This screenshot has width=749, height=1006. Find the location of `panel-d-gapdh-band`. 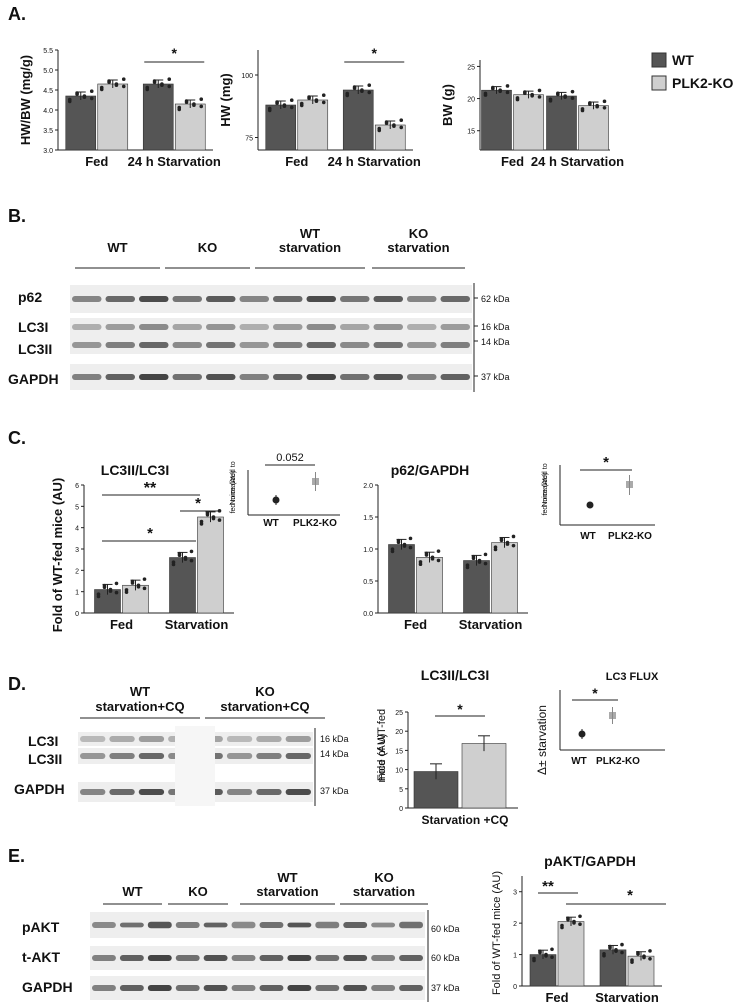

panel-d-gapdh-band is located at coordinates (122, 792).